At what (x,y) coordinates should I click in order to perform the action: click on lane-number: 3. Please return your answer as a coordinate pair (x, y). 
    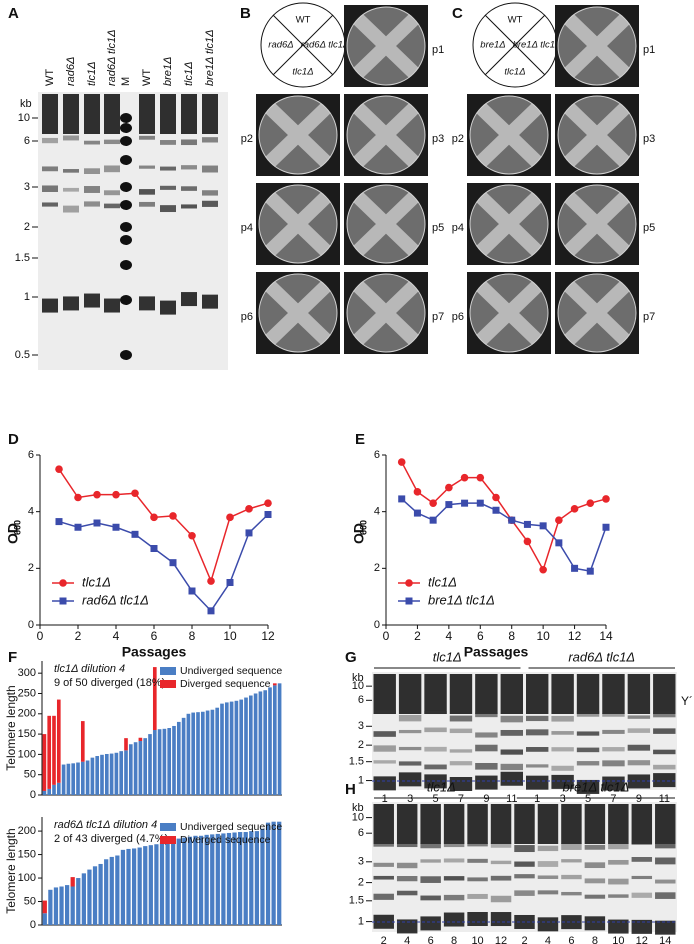
    Looking at the image, I should click on (410, 799).